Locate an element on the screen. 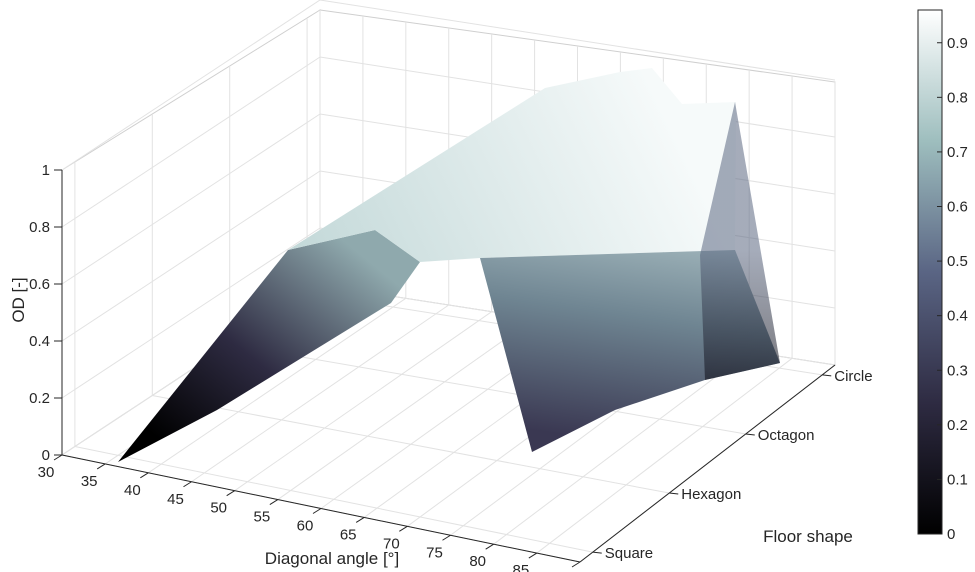 The image size is (975, 572). x-tick-label: 50 is located at coordinates (218, 508).